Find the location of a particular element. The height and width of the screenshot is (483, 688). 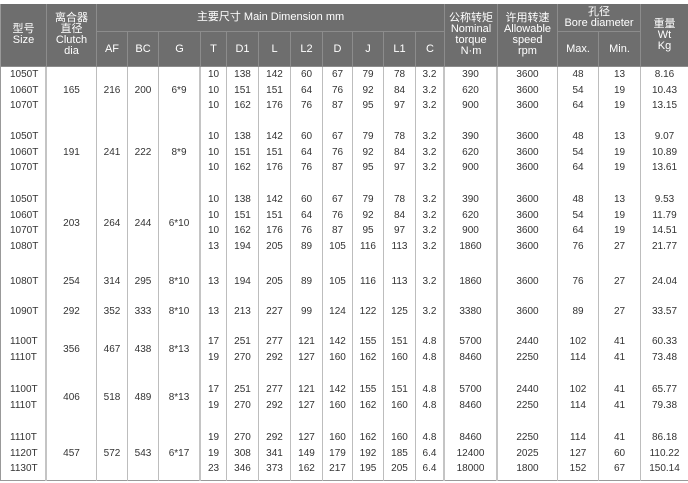

cell-size: 1110T 1120T 1130T is located at coordinates (24, 451).